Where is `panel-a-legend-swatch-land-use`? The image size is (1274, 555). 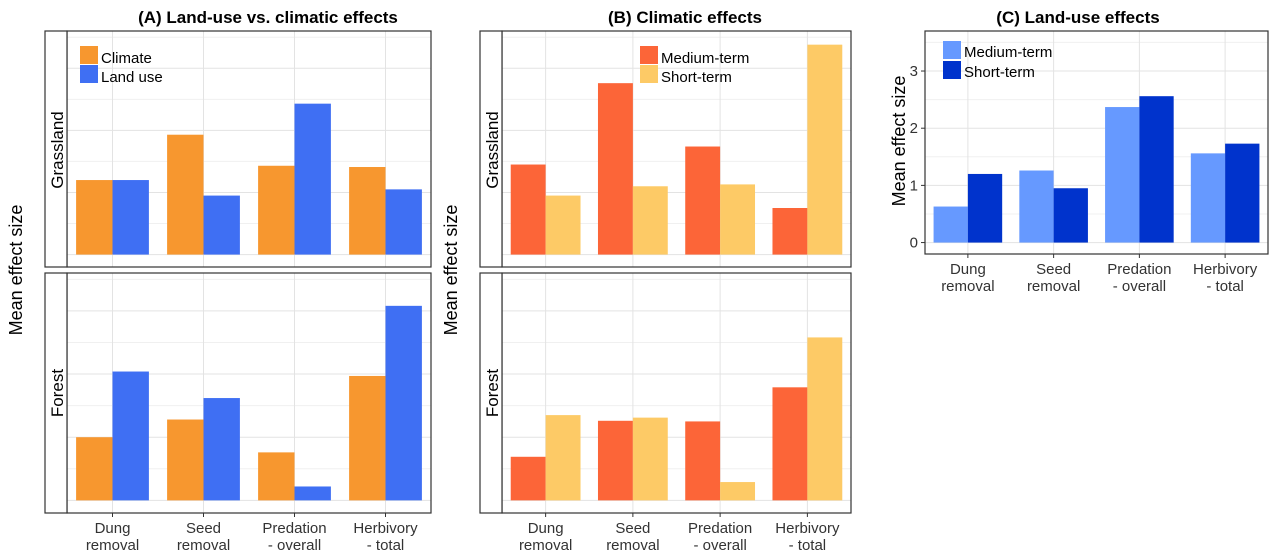 panel-a-legend-swatch-land-use is located at coordinates (89, 74).